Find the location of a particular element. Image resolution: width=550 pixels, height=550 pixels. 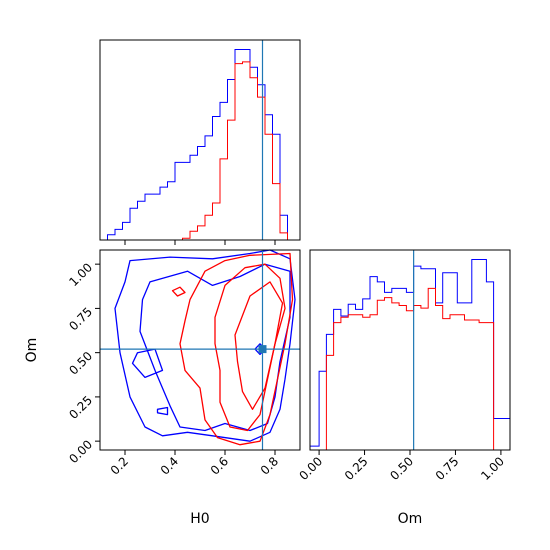

hist-om-bars is located at coordinates (410, 355).